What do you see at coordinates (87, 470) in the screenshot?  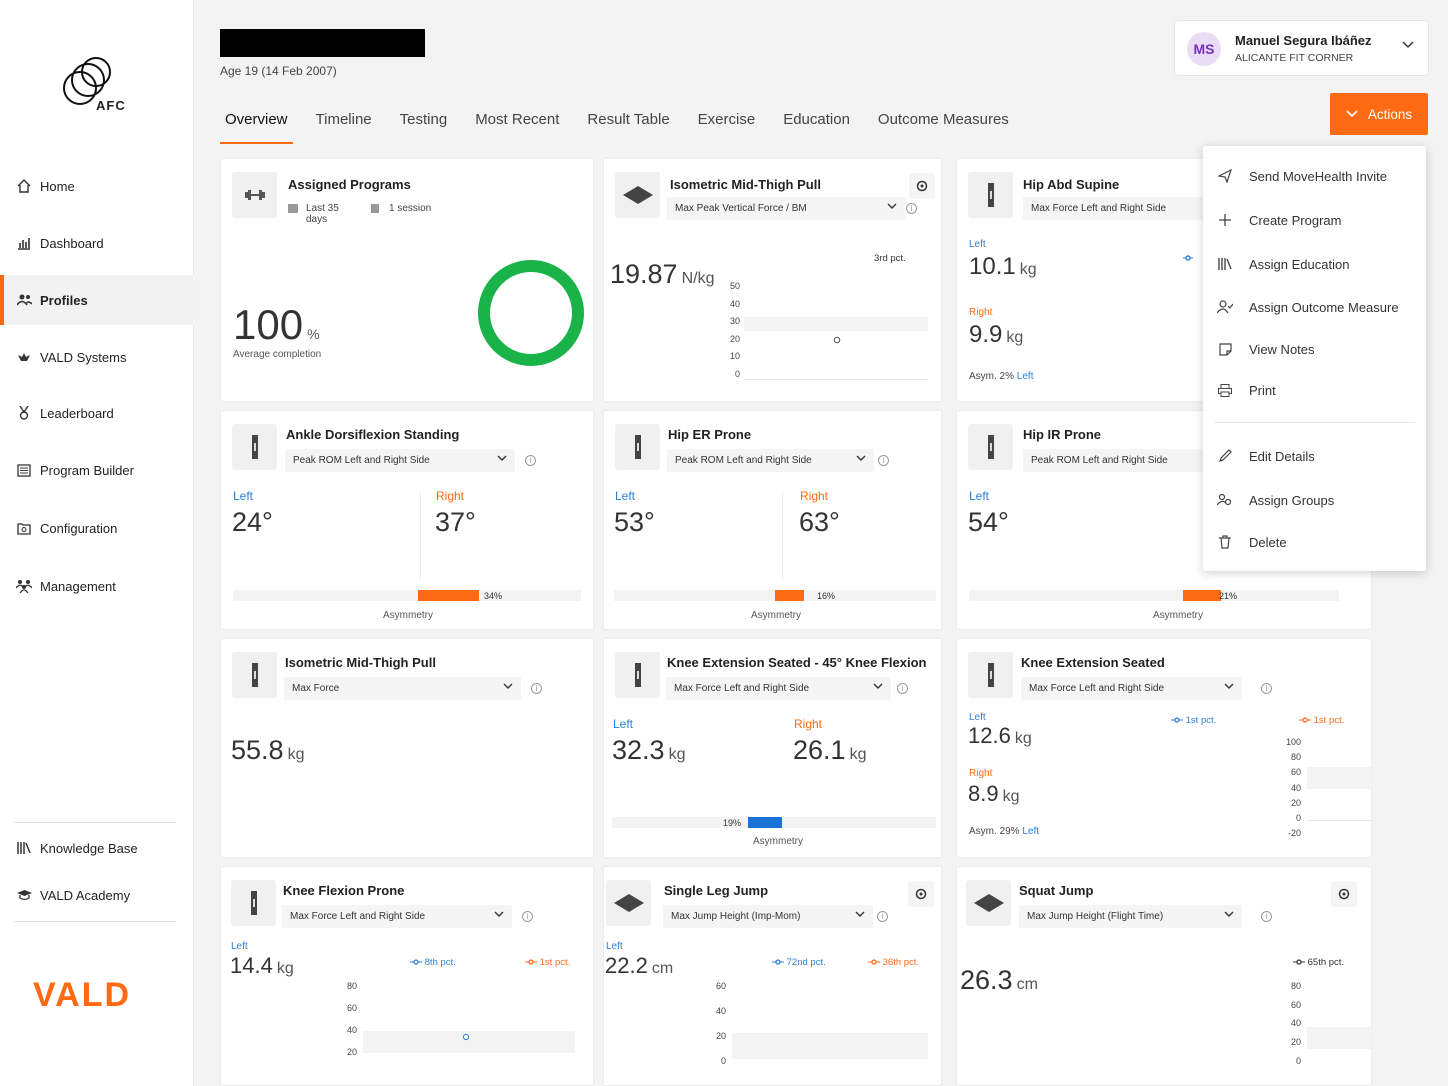 I see `nav-label: Program Builder` at bounding box center [87, 470].